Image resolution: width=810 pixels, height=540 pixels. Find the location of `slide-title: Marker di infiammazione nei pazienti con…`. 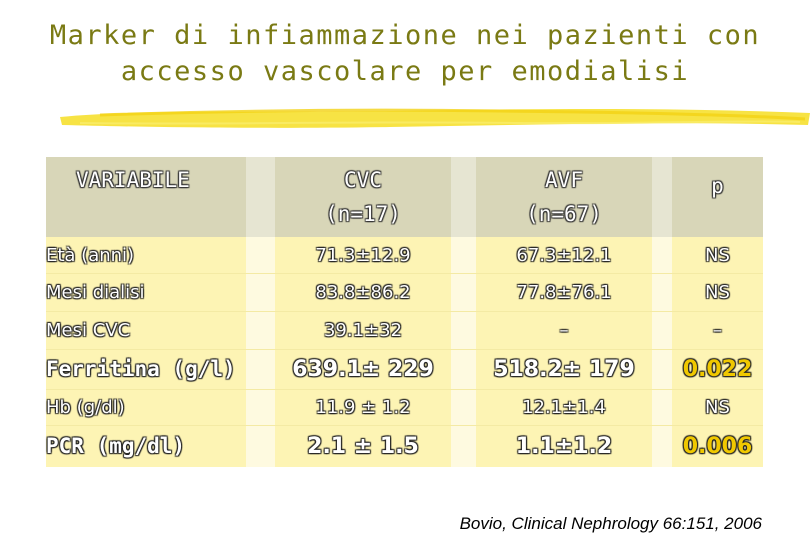

slide-title: Marker di infiammazione nei pazienti con… is located at coordinates (405, 54).